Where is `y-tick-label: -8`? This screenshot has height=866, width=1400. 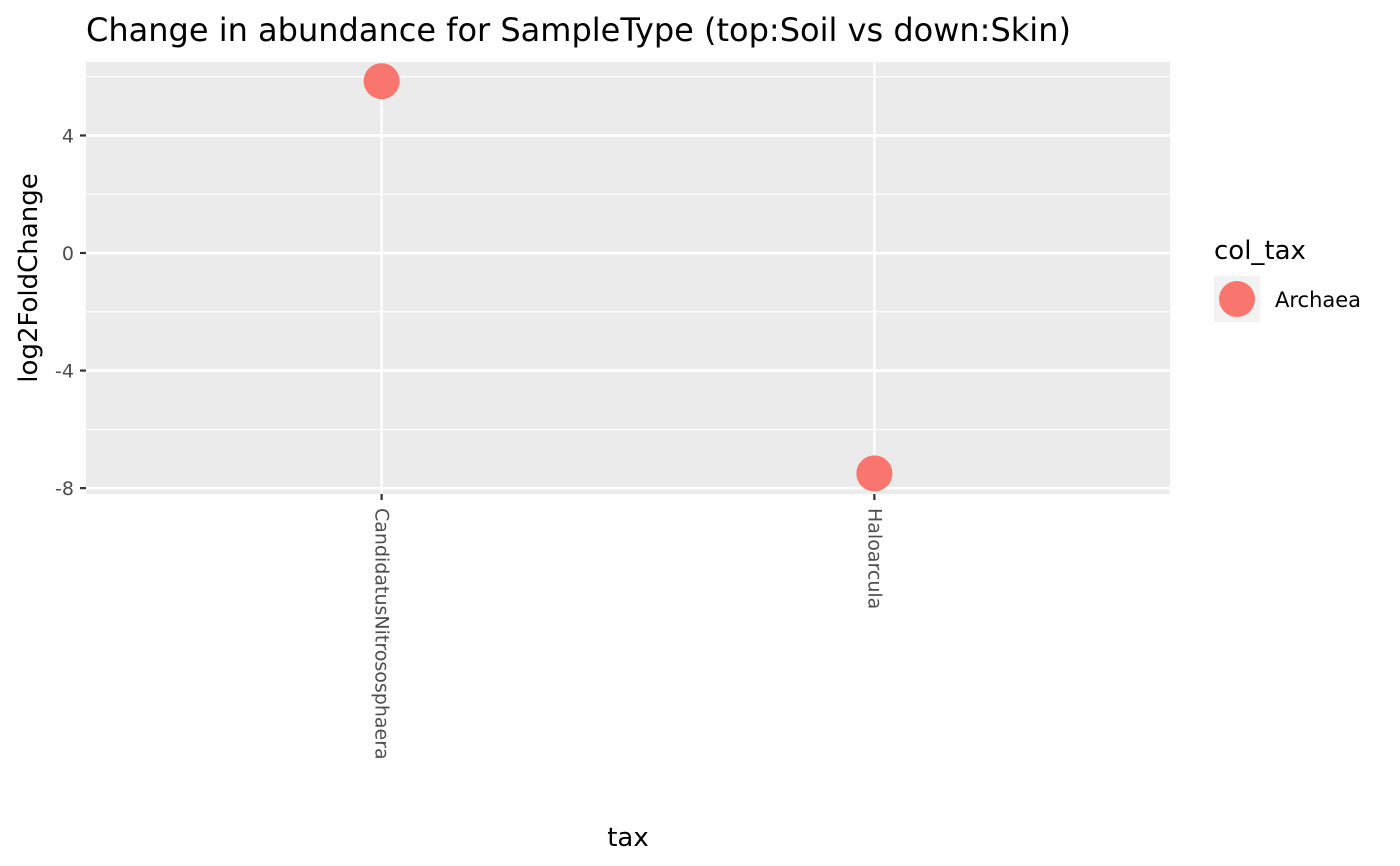 y-tick-label: -8 is located at coordinates (64, 489).